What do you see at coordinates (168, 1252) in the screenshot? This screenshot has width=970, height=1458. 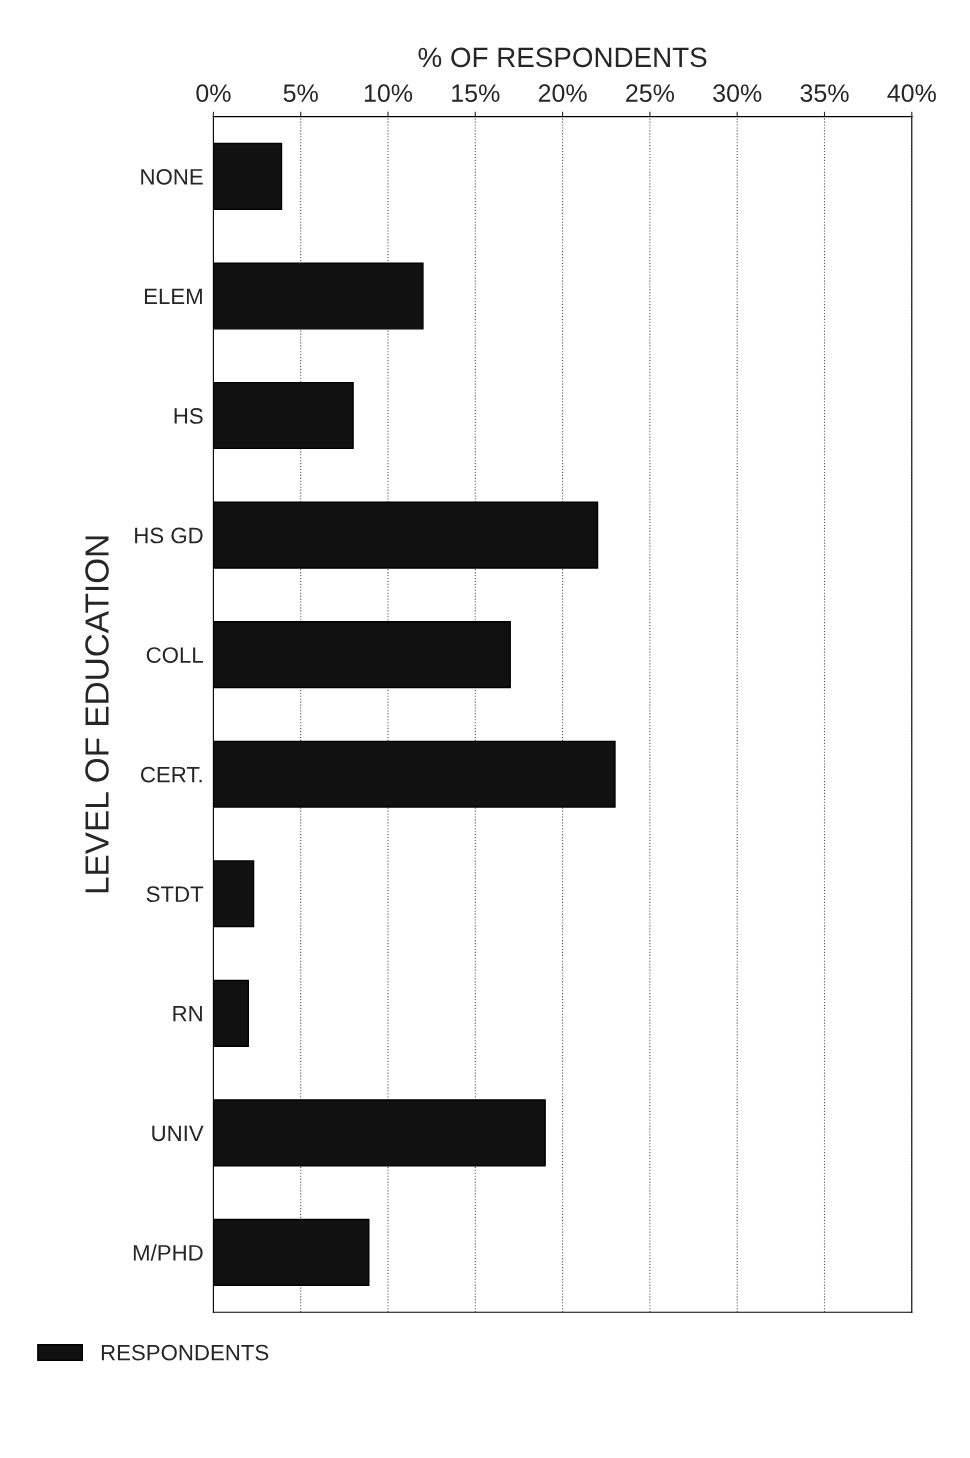 I see `y-tick-label: M/PHD` at bounding box center [168, 1252].